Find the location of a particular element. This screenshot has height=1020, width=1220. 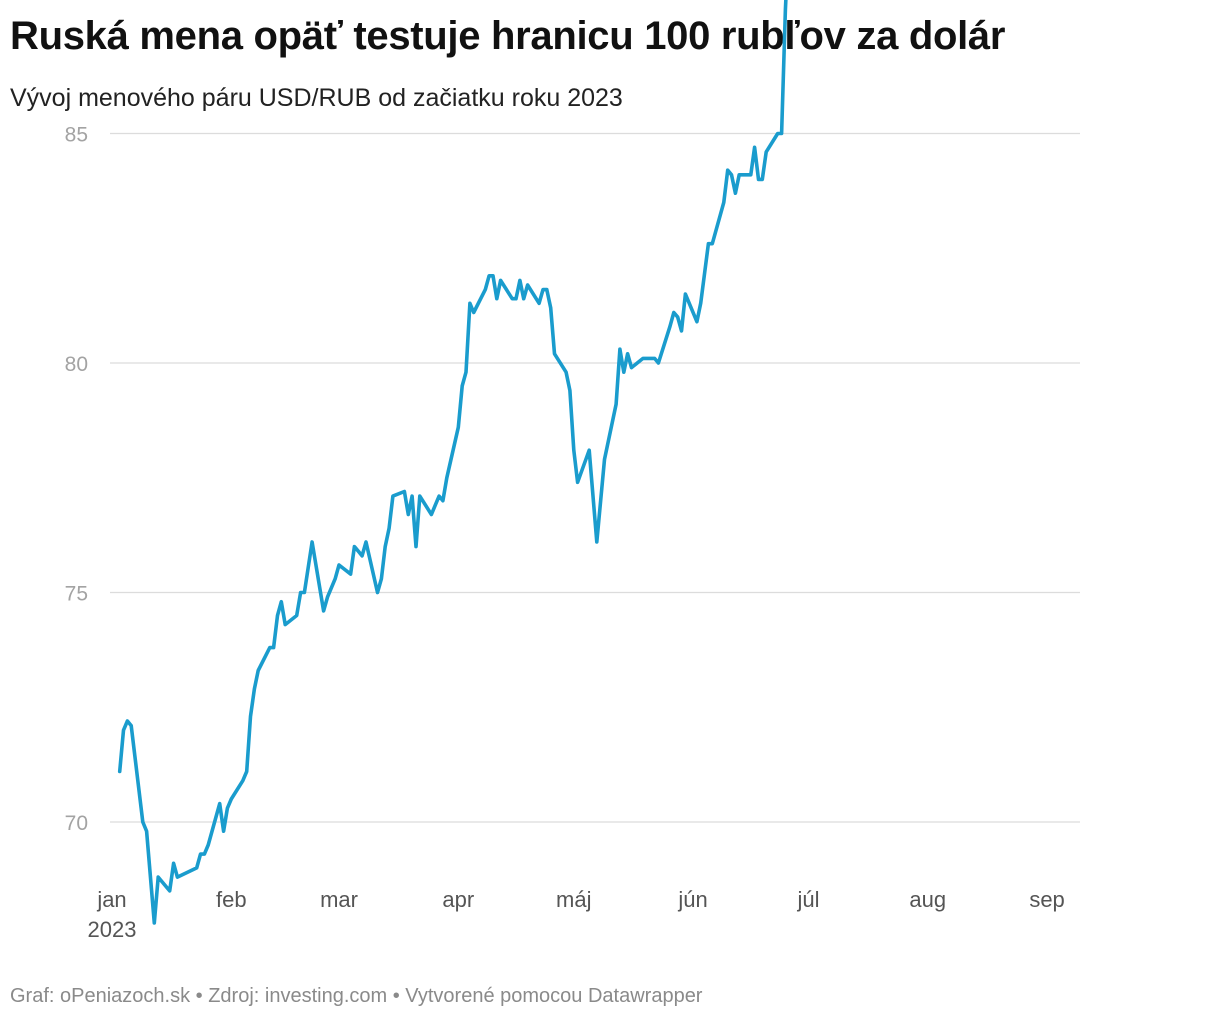

x-tick-sublabel: 2023 is located at coordinates (112, 929).